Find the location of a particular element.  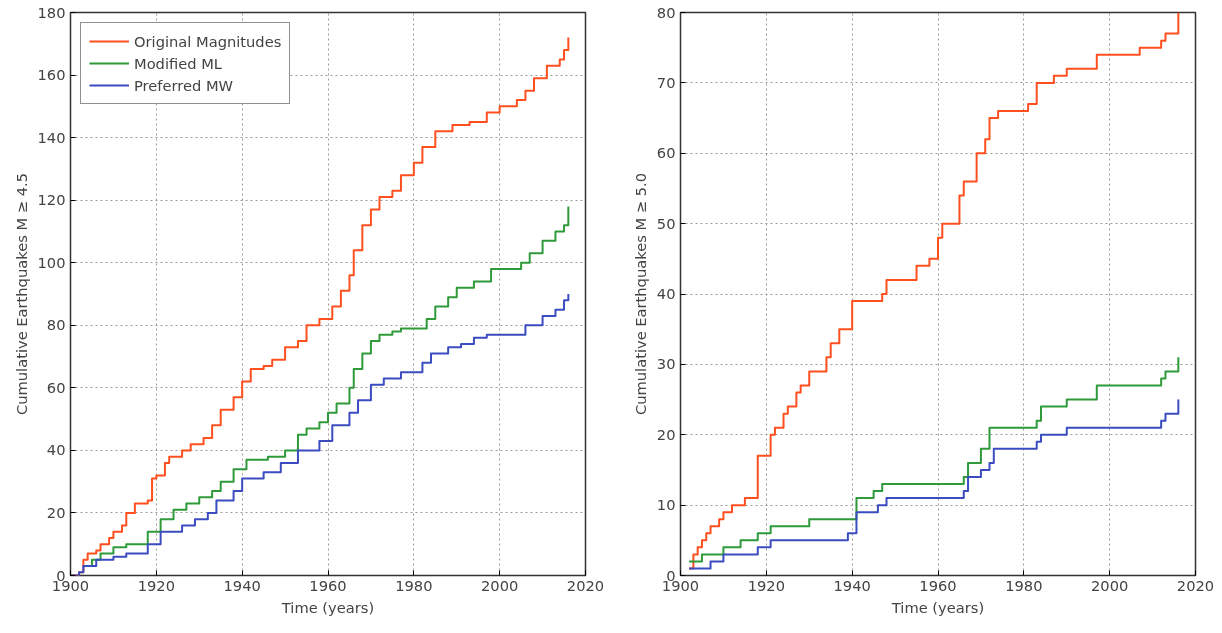

legend-label: Original Magnitudes is located at coordinates (208, 41).